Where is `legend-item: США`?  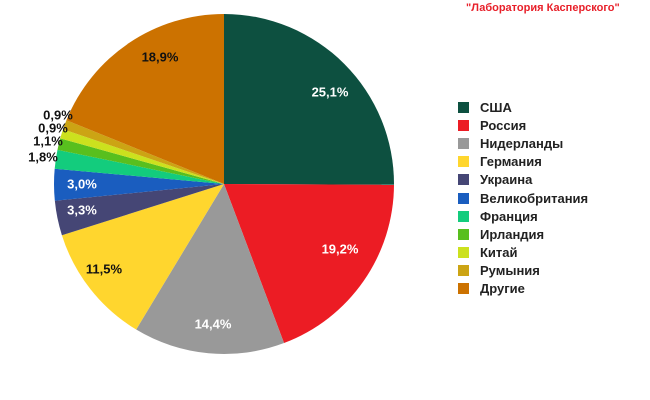 legend-item: США is located at coordinates (523, 107).